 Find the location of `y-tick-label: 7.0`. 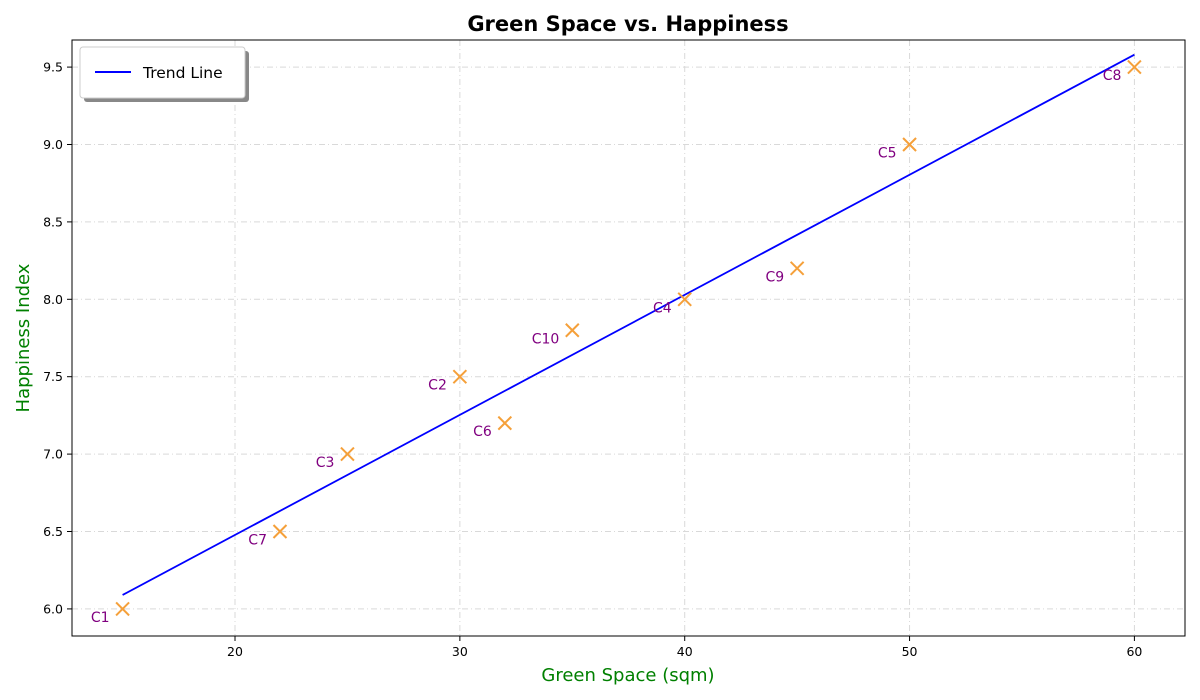

y-tick-label: 7.0 is located at coordinates (53, 454).